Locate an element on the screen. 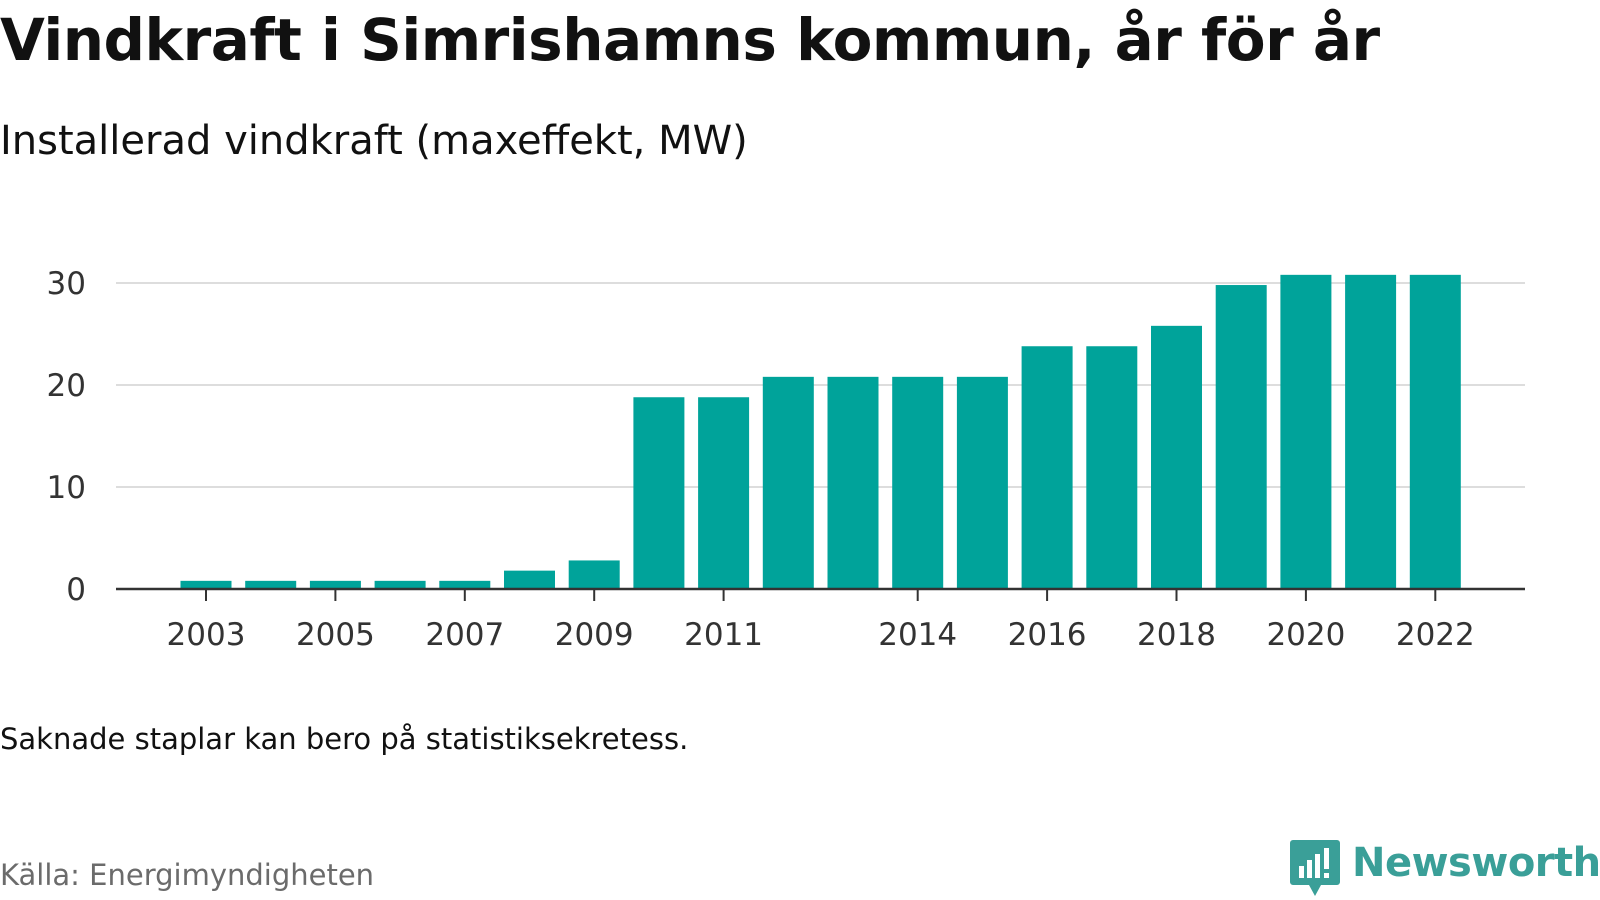 This screenshot has width=1600, height=900. x-tick-label: 2018 is located at coordinates (1176, 635).